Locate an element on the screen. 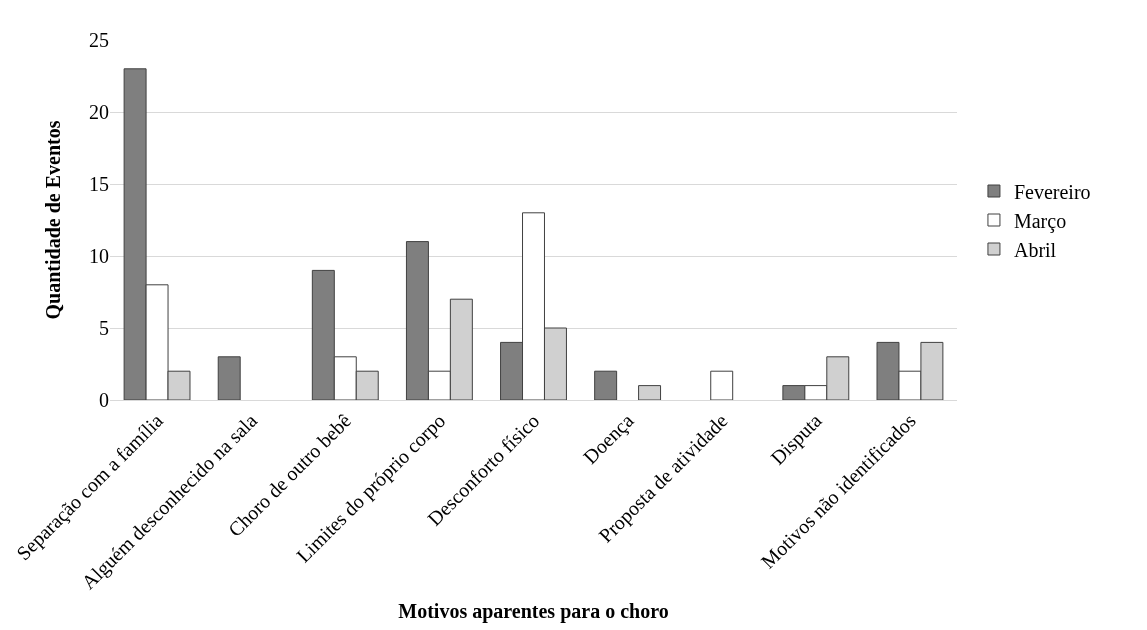 The height and width of the screenshot is (630, 1147). legend-label: Março is located at coordinates (1040, 221).